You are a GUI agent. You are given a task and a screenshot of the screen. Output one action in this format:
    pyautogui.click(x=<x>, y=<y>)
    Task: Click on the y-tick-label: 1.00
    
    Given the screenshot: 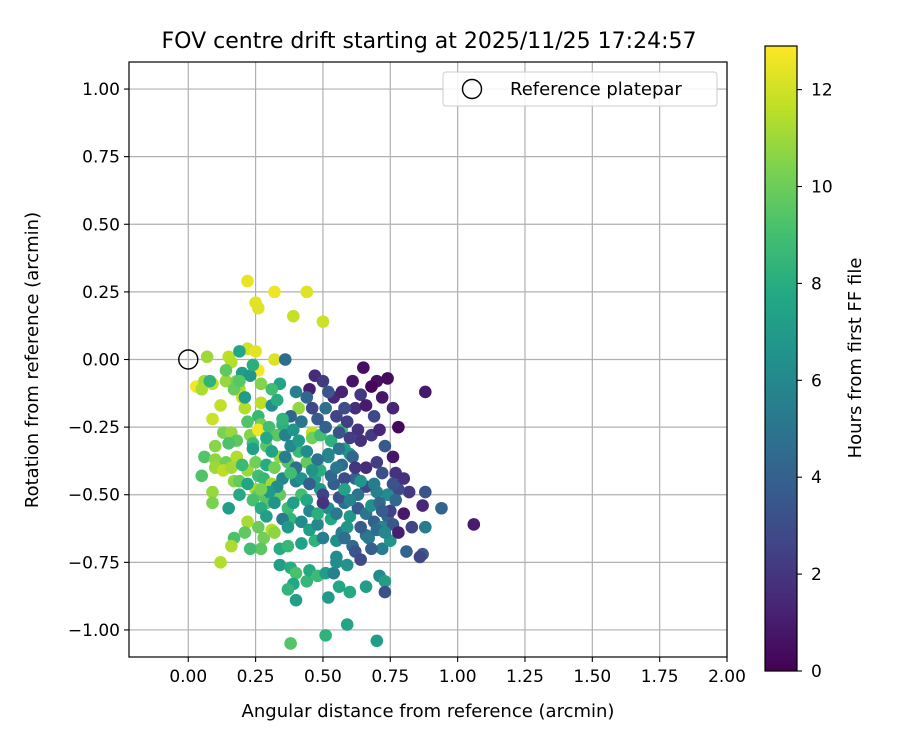 What is the action you would take?
    pyautogui.click(x=101, y=90)
    